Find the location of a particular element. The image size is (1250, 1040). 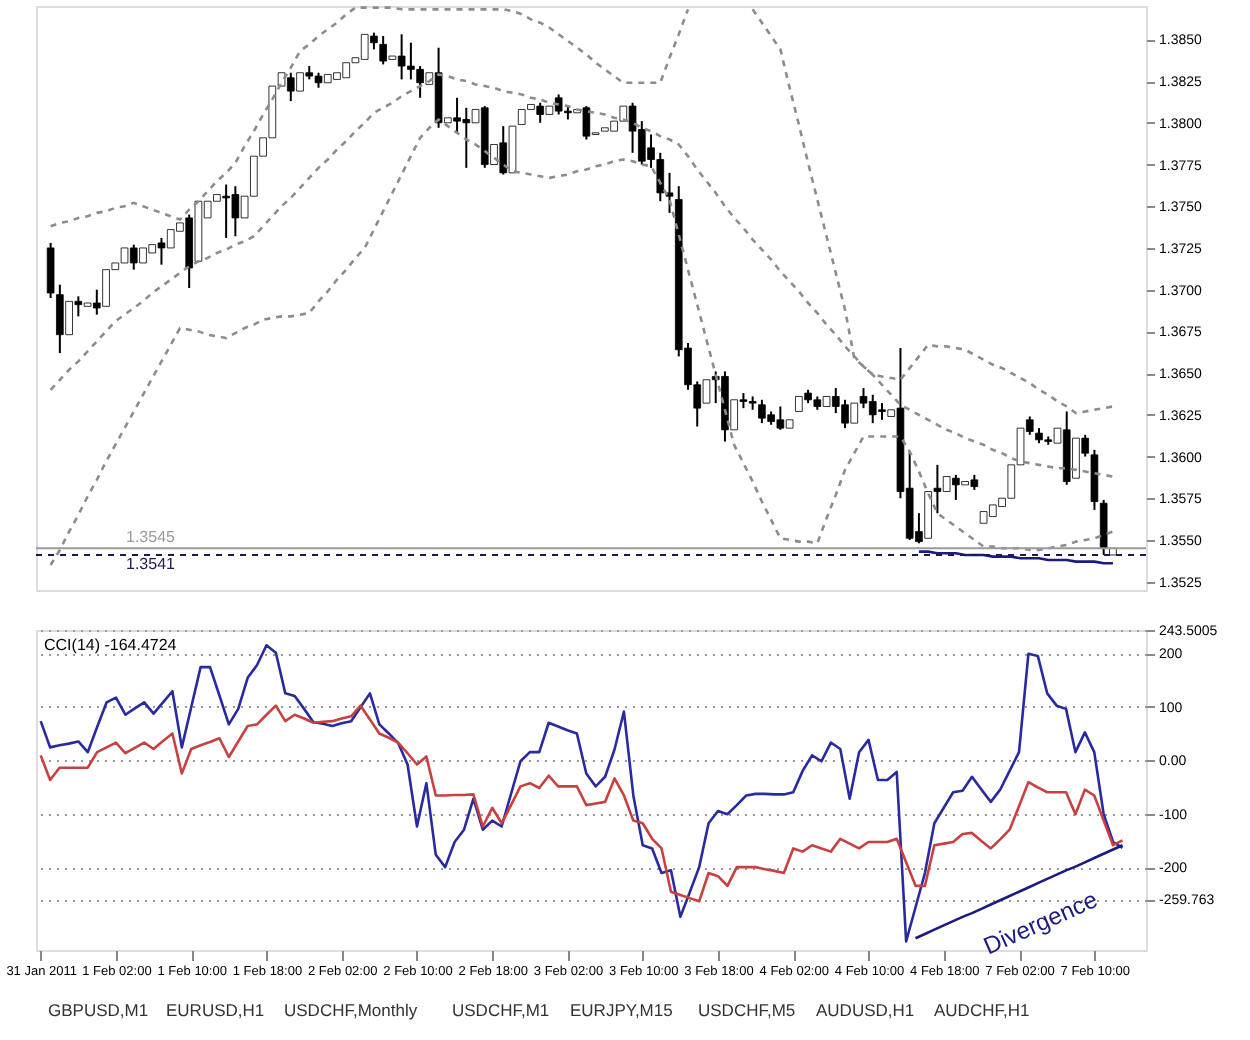

chart-title: CCI(14) -164.4724 is located at coordinates (111, 645).